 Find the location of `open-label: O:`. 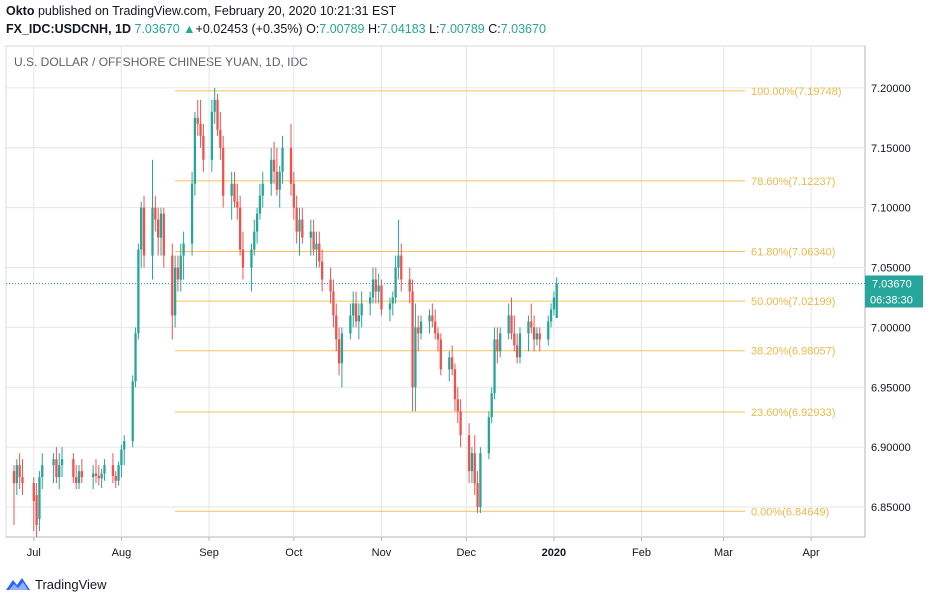

open-label: O: is located at coordinates (313, 29).